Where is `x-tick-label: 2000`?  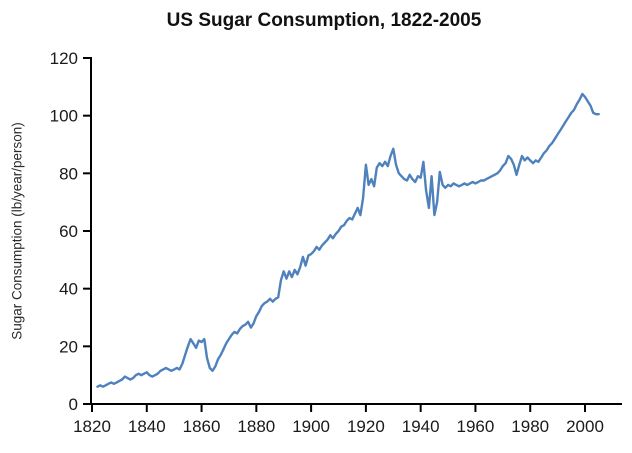 x-tick-label: 2000 is located at coordinates (585, 426).